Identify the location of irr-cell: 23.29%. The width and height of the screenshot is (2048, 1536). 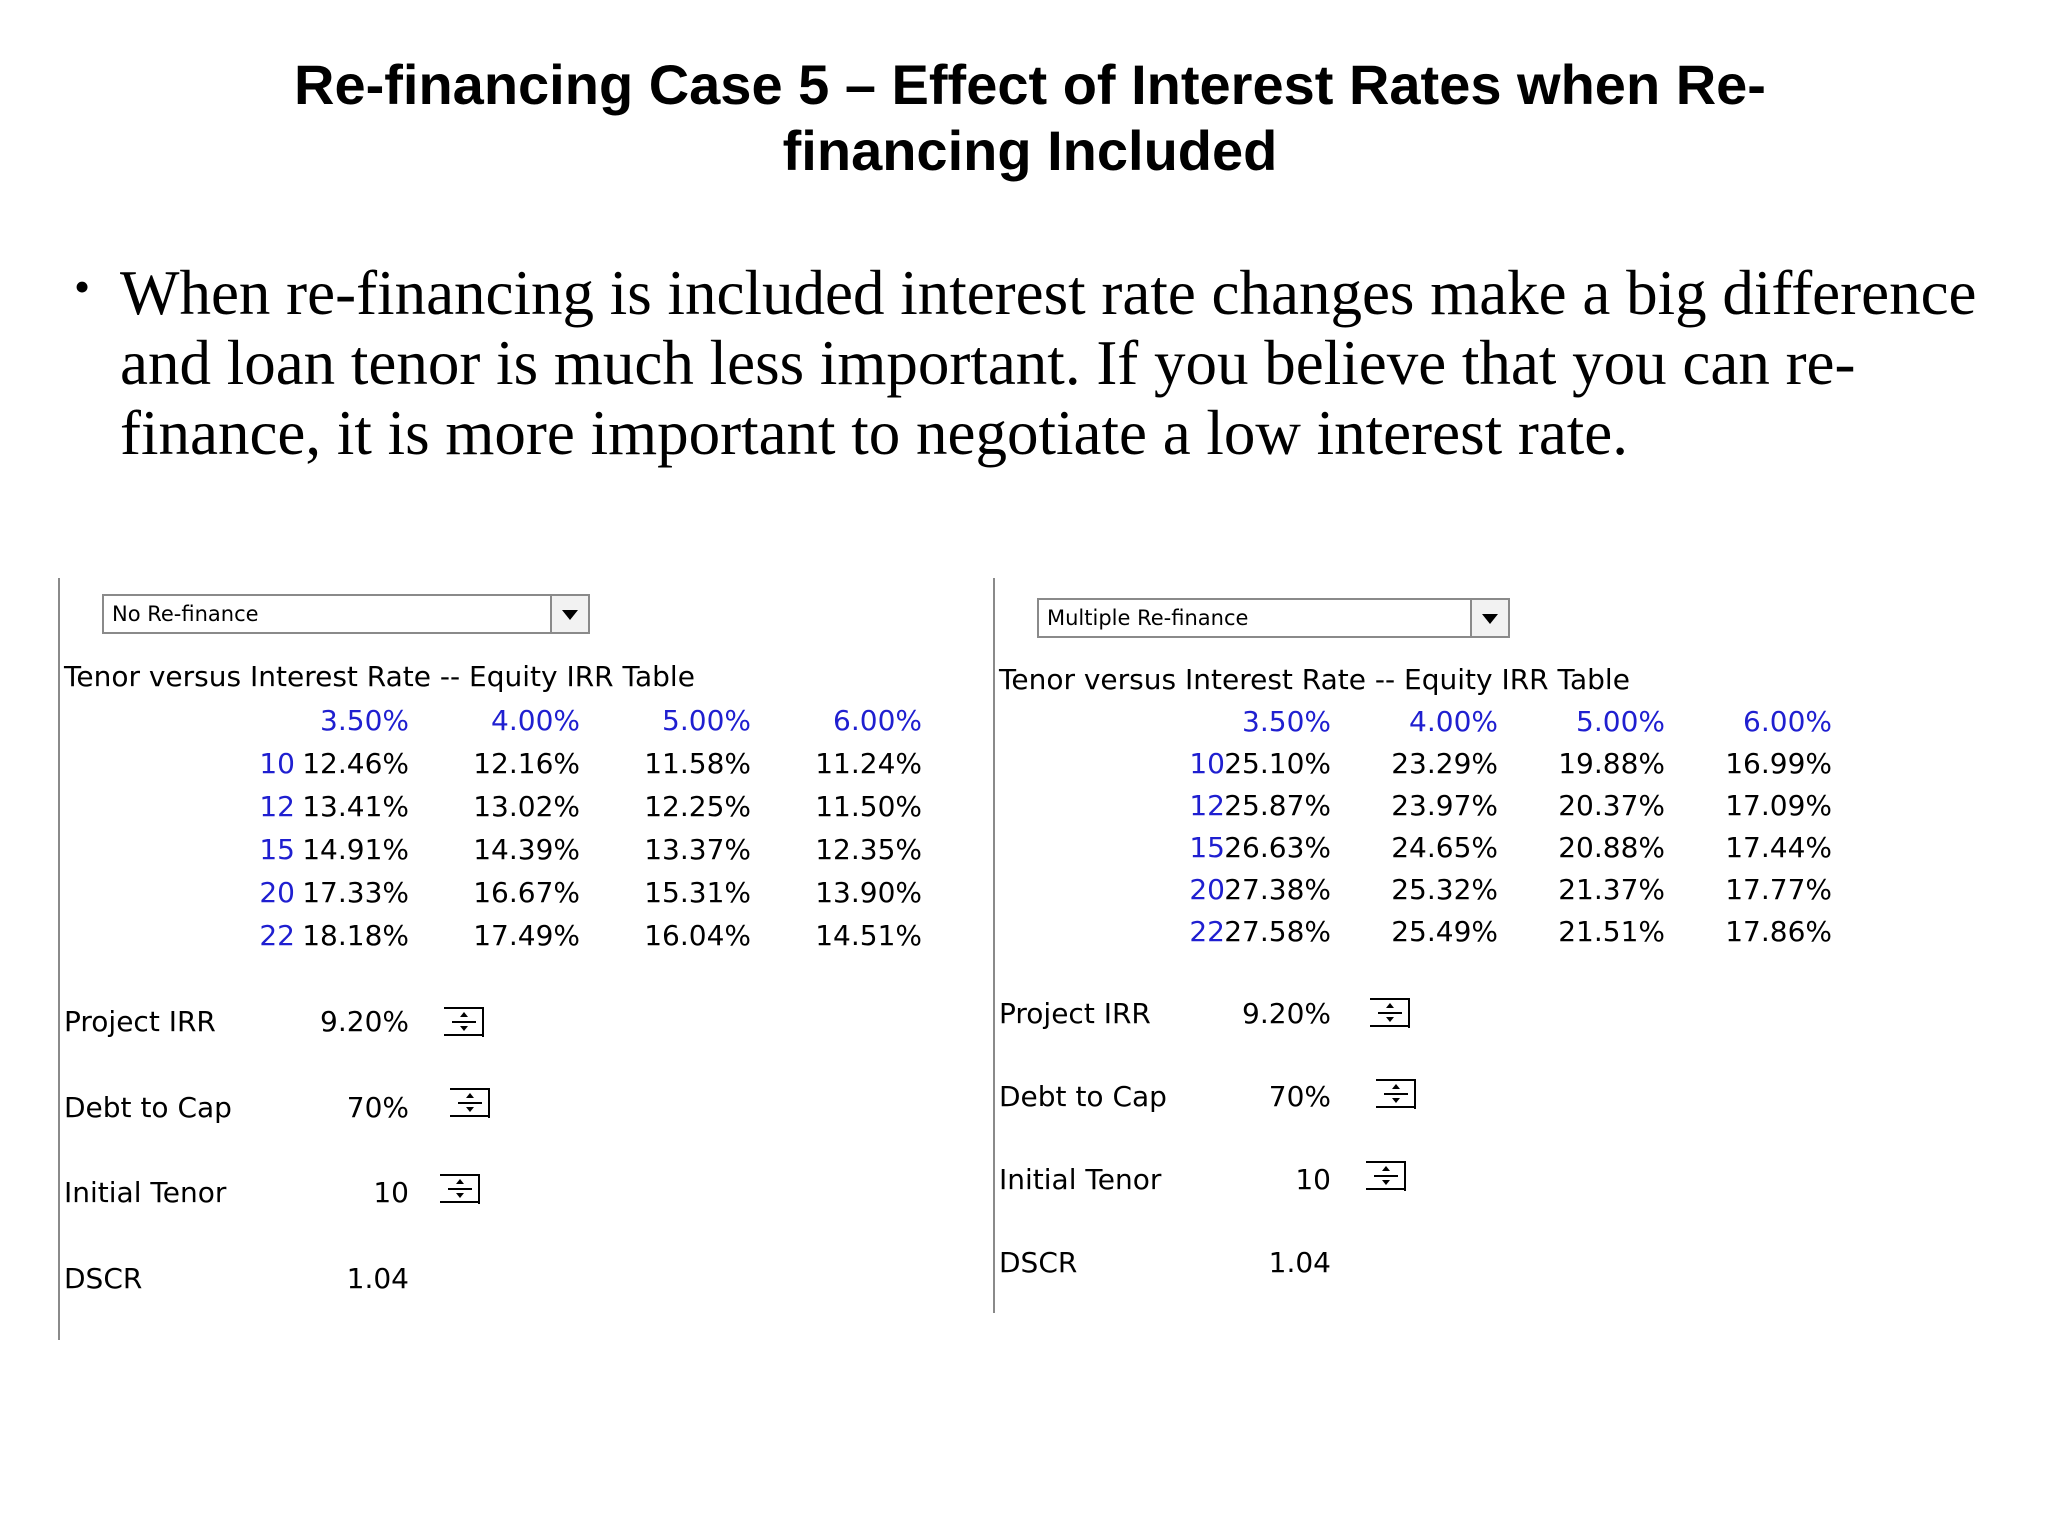
(1444, 763).